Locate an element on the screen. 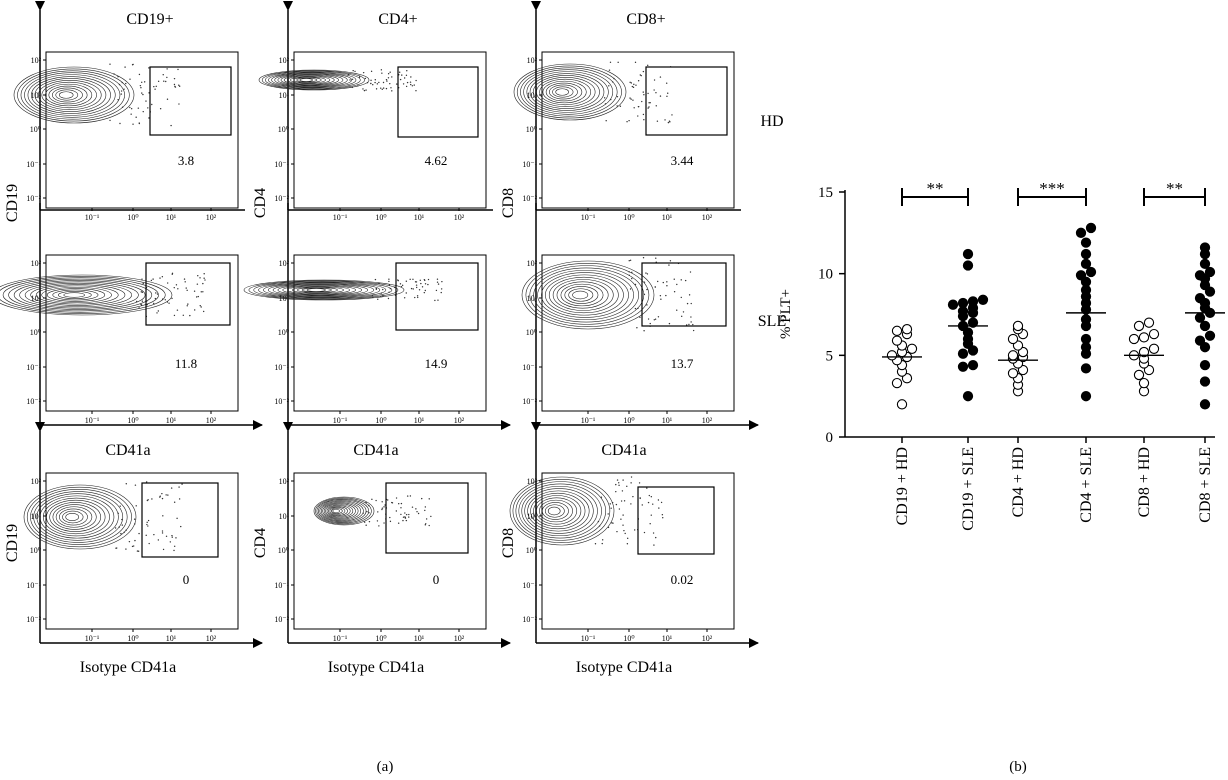 Image resolution: width=1228 pixels, height=780 pixels. y-tick-label: 10¹ is located at coordinates (532, 95).